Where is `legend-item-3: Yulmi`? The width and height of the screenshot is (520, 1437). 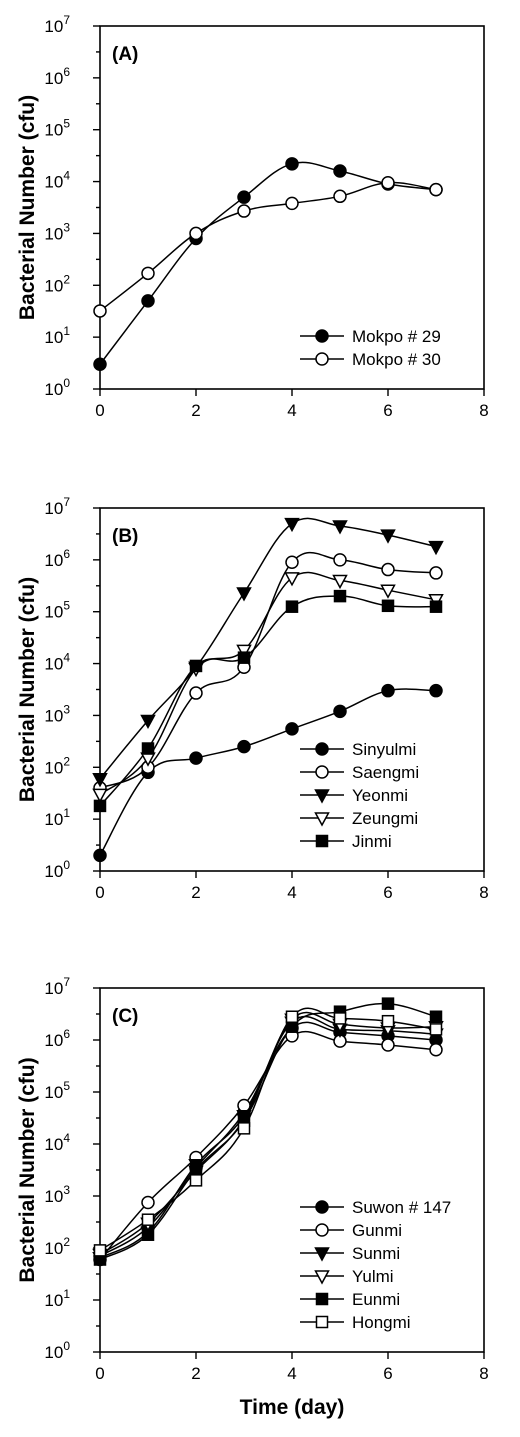 legend-item-3: Yulmi is located at coordinates (347, 1276).